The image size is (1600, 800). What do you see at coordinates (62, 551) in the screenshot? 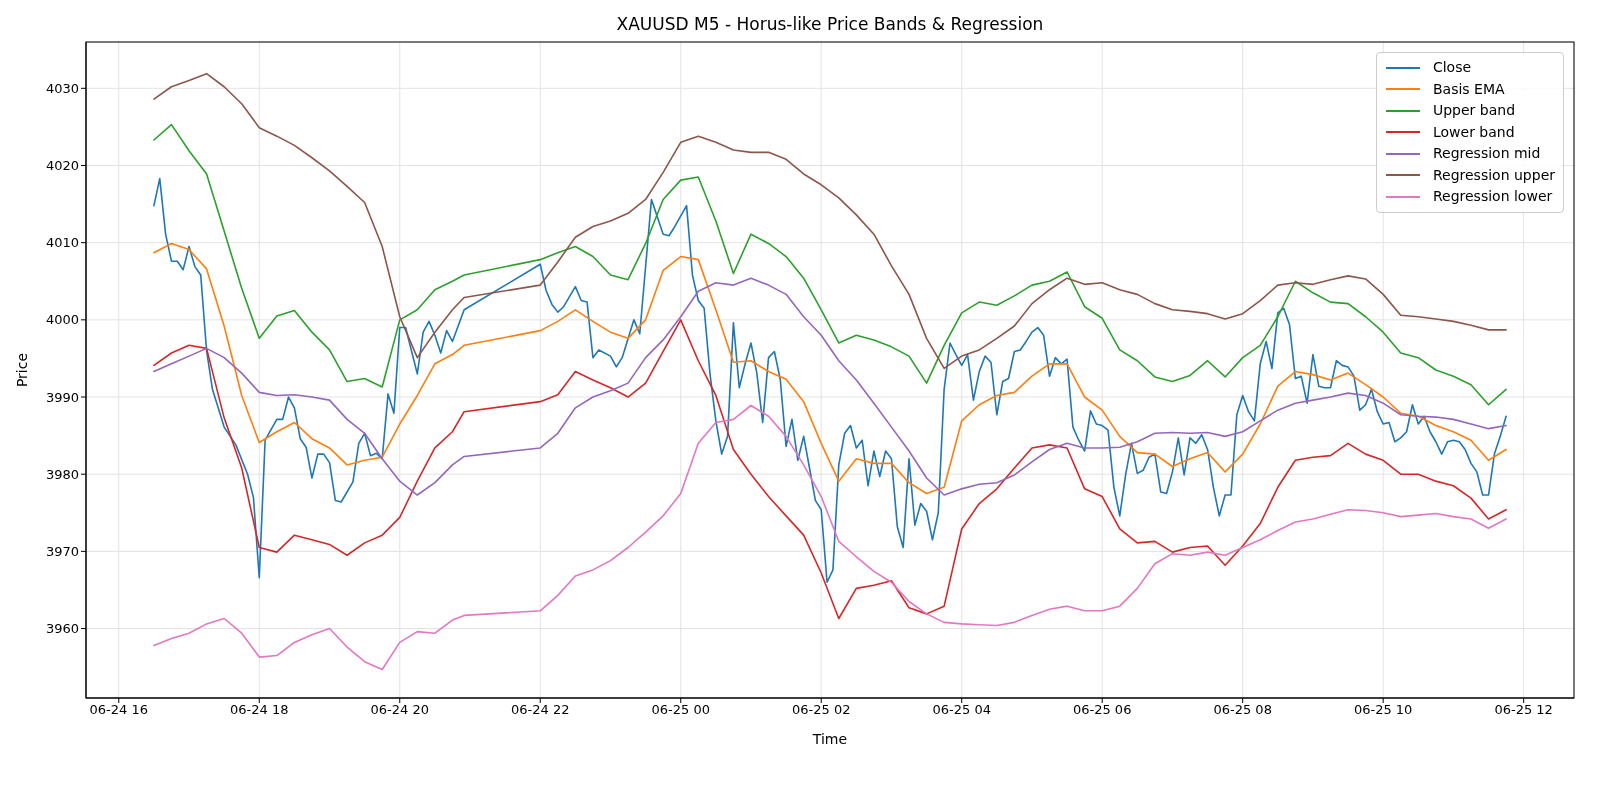
I see `y-tick-label: 3970` at bounding box center [62, 551].